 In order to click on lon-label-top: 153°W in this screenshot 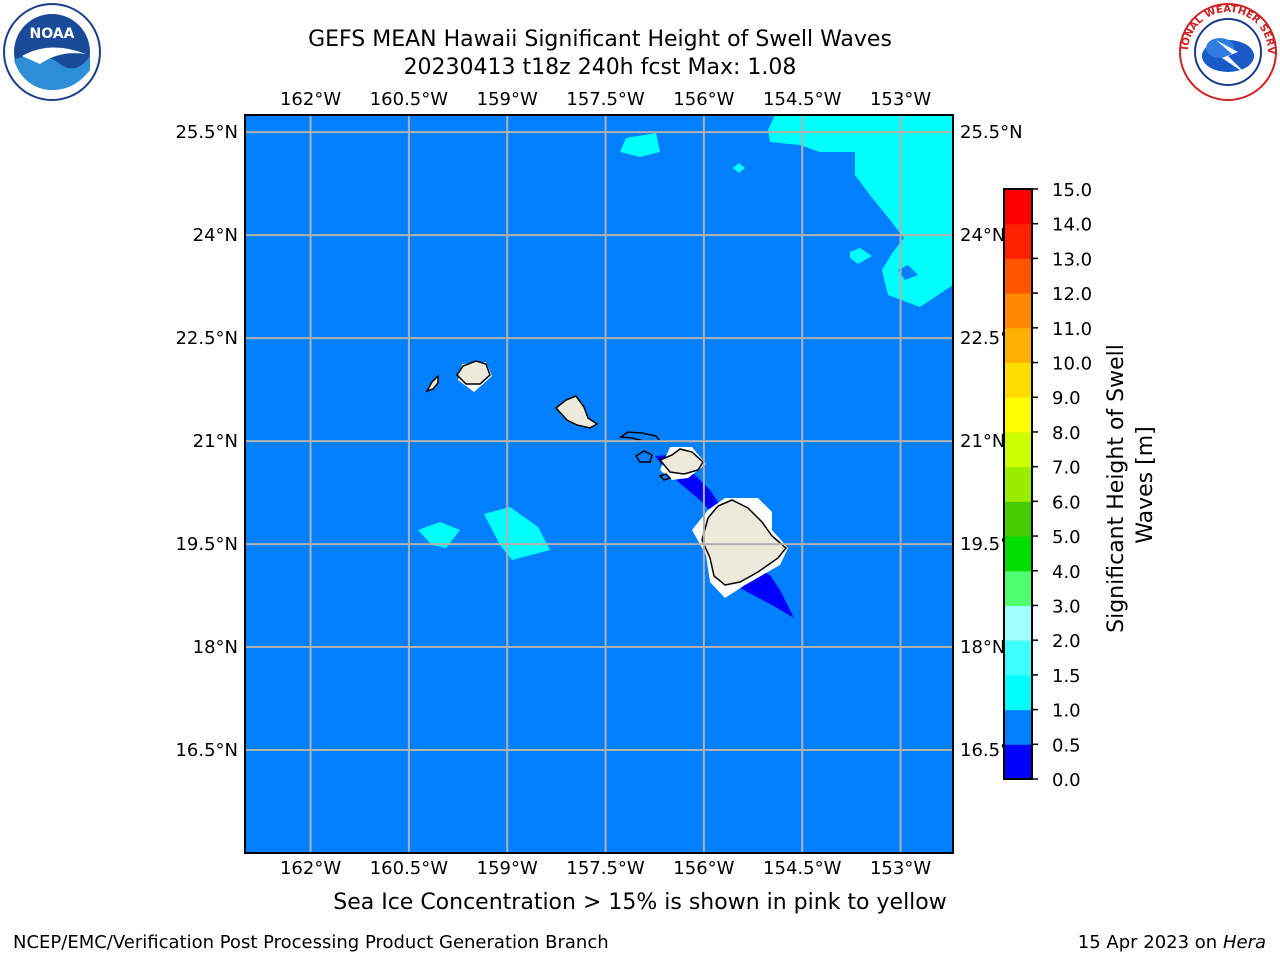, I will do `click(900, 99)`.